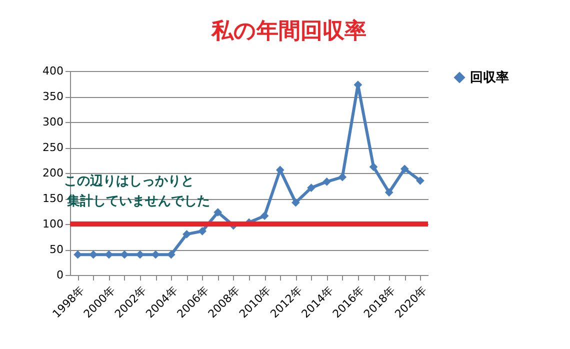 The width and height of the screenshot is (570, 349). I want to click on y-tick-label: 50, so click(57, 249).